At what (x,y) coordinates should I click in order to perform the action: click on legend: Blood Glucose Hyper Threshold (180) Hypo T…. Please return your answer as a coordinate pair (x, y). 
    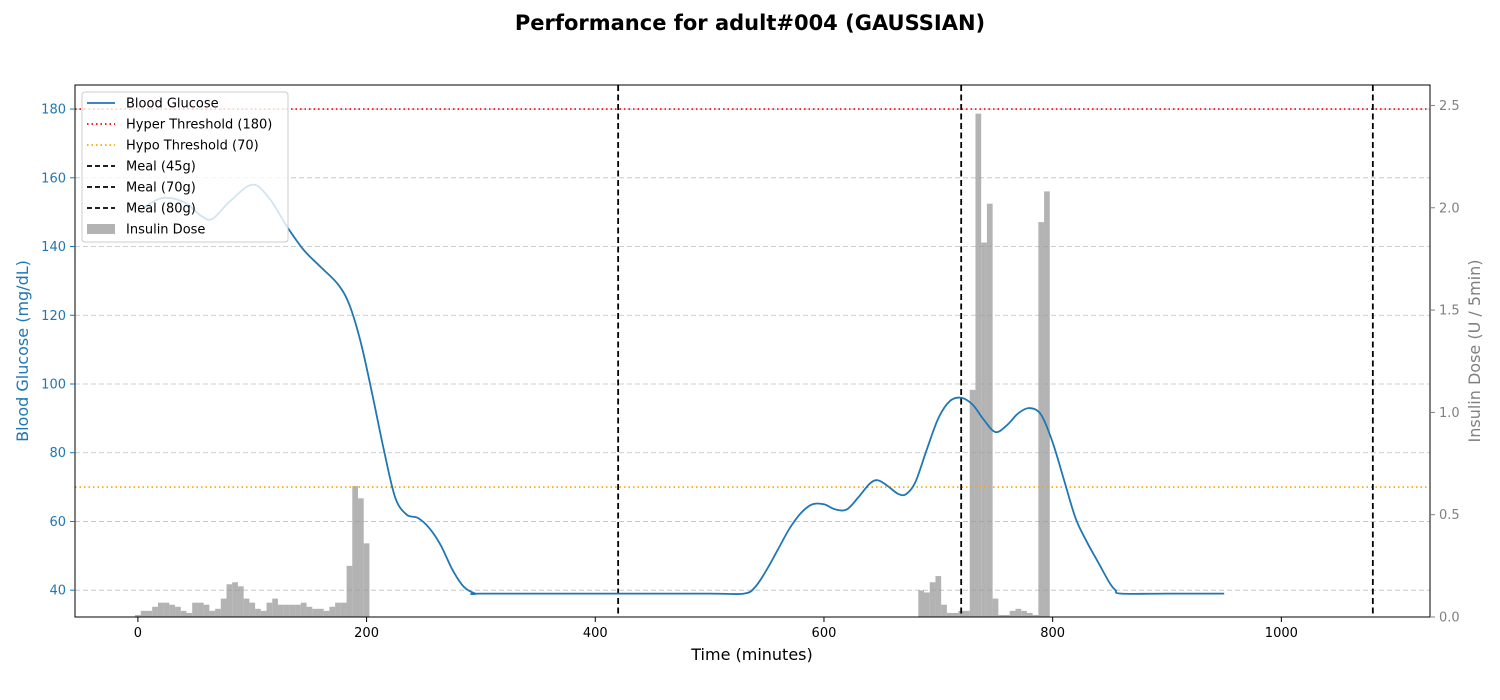
    Looking at the image, I should click on (185, 167).